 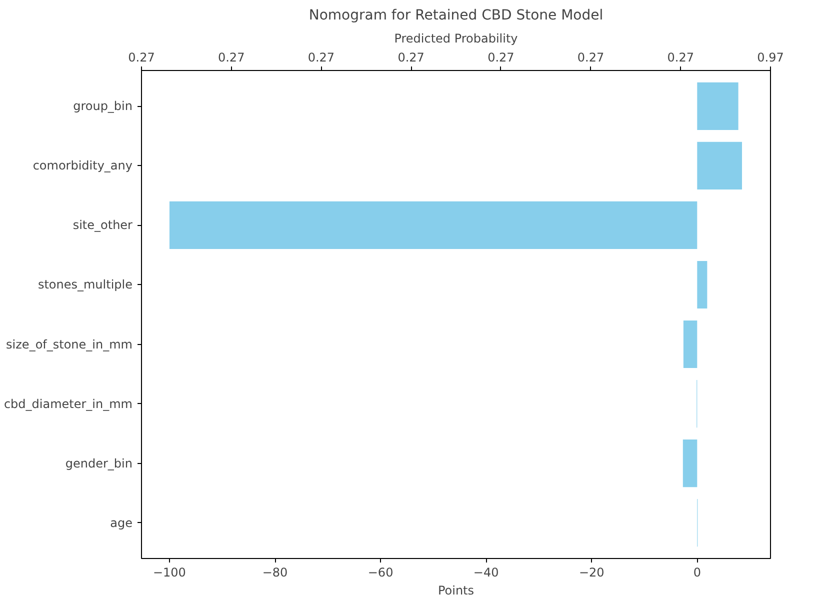 What do you see at coordinates (456, 591) in the screenshot?
I see `x-axis-title: Points` at bounding box center [456, 591].